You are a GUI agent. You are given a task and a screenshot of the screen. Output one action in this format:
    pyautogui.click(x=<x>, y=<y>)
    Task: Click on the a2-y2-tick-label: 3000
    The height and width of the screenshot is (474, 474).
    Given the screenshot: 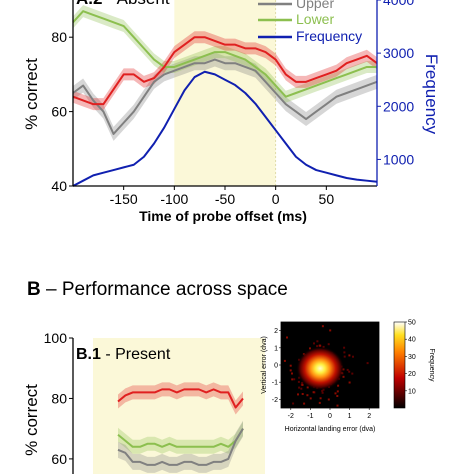 What is the action you would take?
    pyautogui.click(x=398, y=53)
    